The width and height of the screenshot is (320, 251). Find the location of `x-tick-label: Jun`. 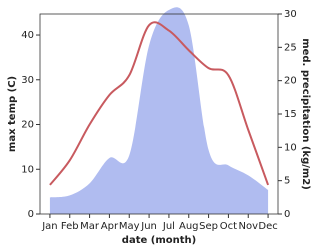

x-tick-label: Jun is located at coordinates (148, 226).